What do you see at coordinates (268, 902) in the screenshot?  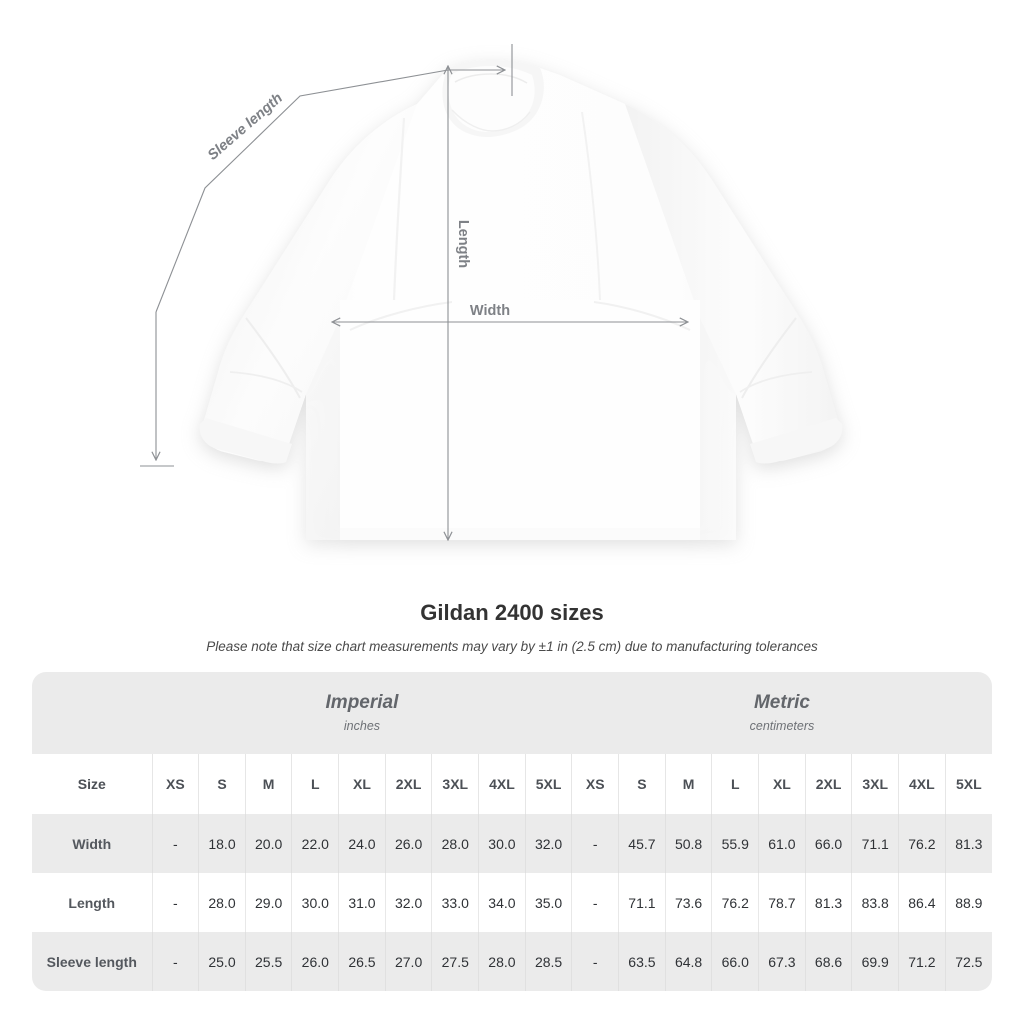 I see `measurement-cell: 29.0` at bounding box center [268, 902].